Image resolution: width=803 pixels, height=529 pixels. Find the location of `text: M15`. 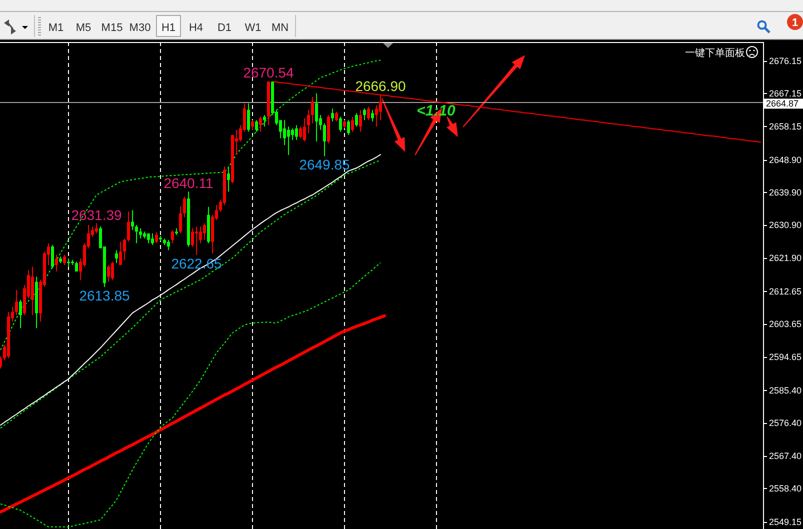

text: M15 is located at coordinates (112, 28).